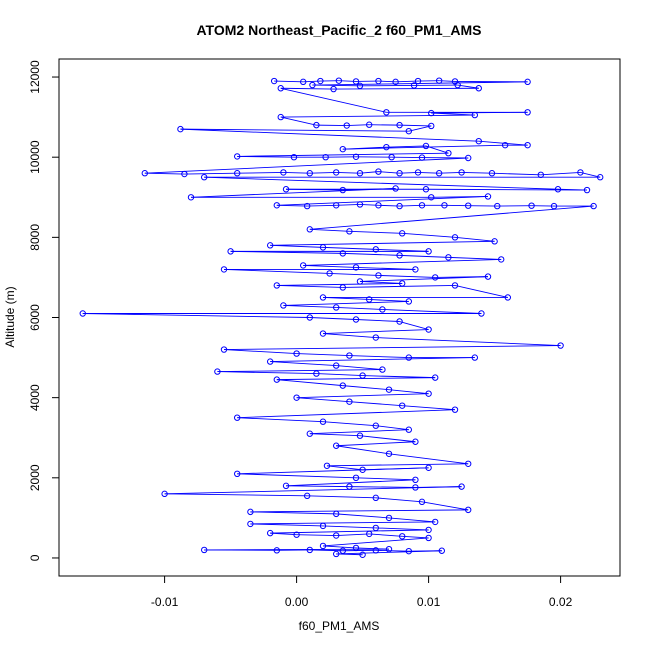  Describe the element at coordinates (35, 237) in the screenshot. I see `y-tick-label: 8000` at that location.